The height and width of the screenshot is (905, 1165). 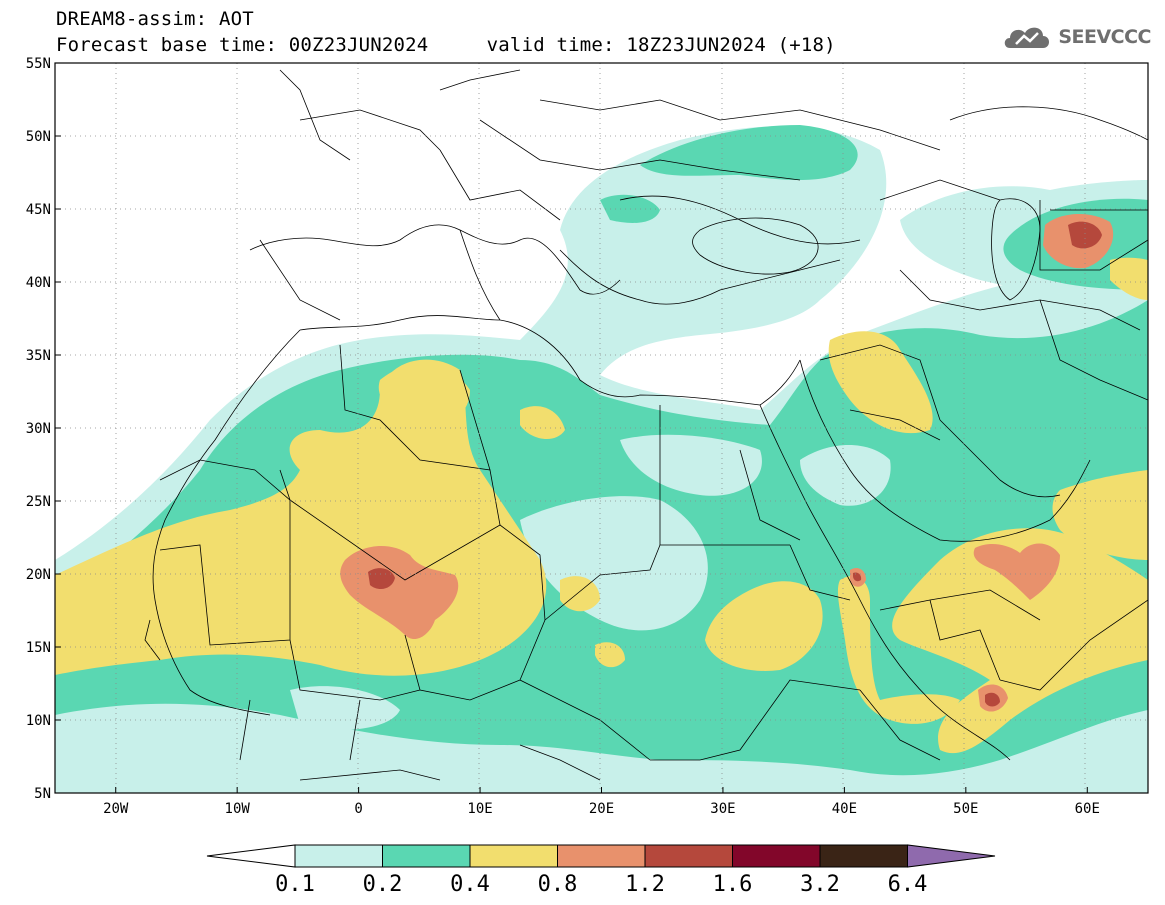 What do you see at coordinates (645, 884) in the screenshot?
I see `colorbar-label: 1.2` at bounding box center [645, 884].